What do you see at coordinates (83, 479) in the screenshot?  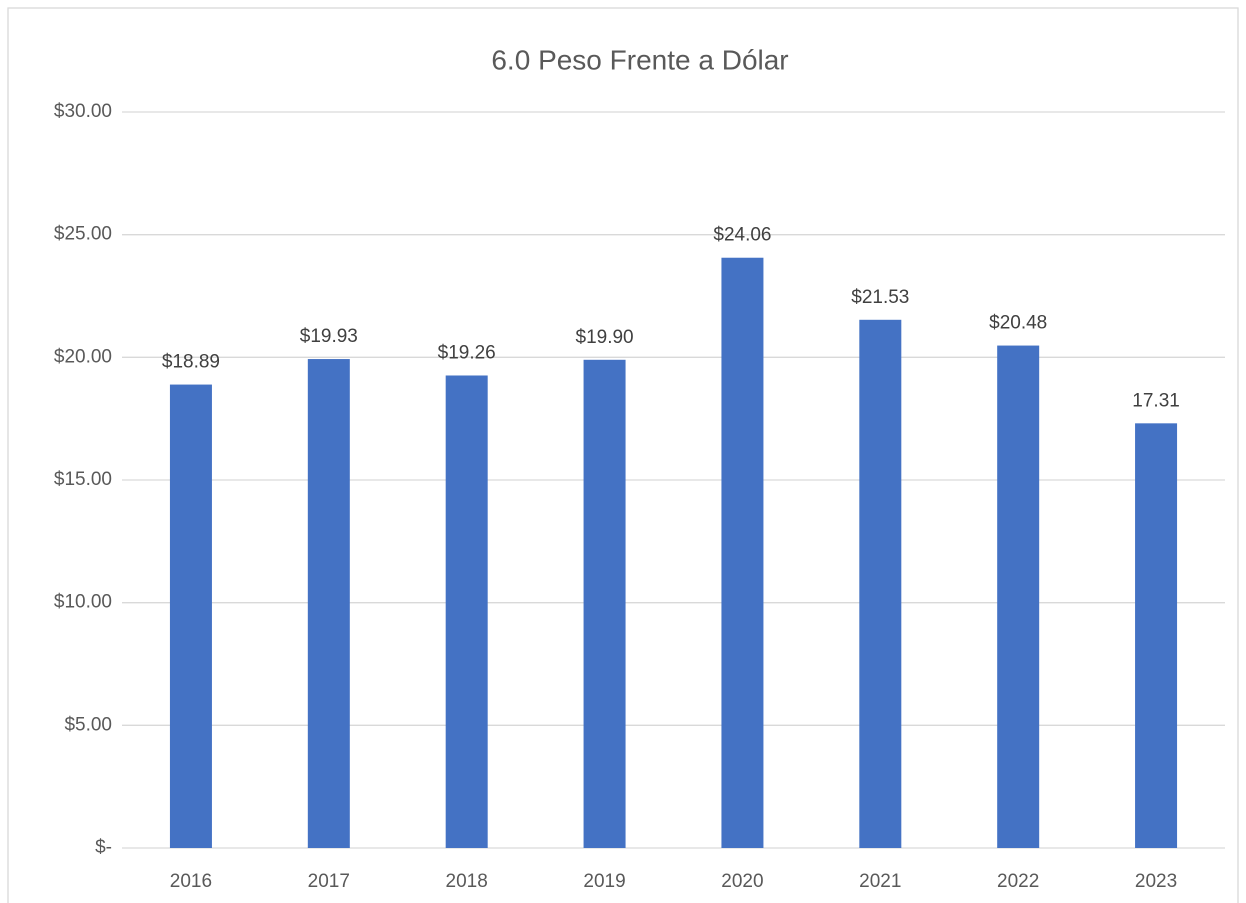 I see `y-tick-label: $15.00` at bounding box center [83, 479].